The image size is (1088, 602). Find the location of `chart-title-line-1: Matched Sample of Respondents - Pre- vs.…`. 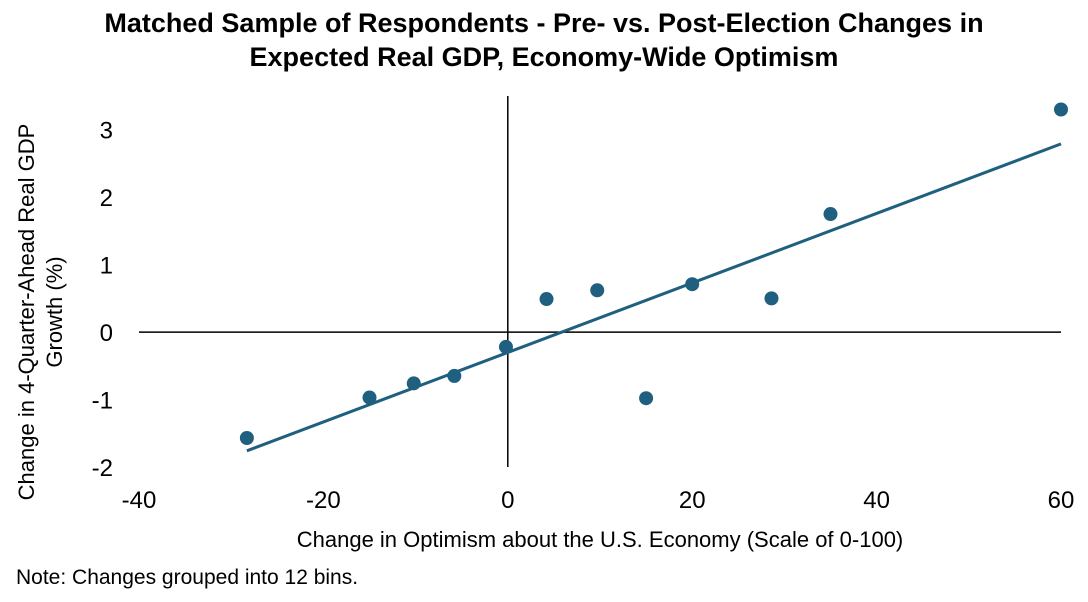

chart-title-line-1: Matched Sample of Respondents - Pre- vs.… is located at coordinates (544, 23).